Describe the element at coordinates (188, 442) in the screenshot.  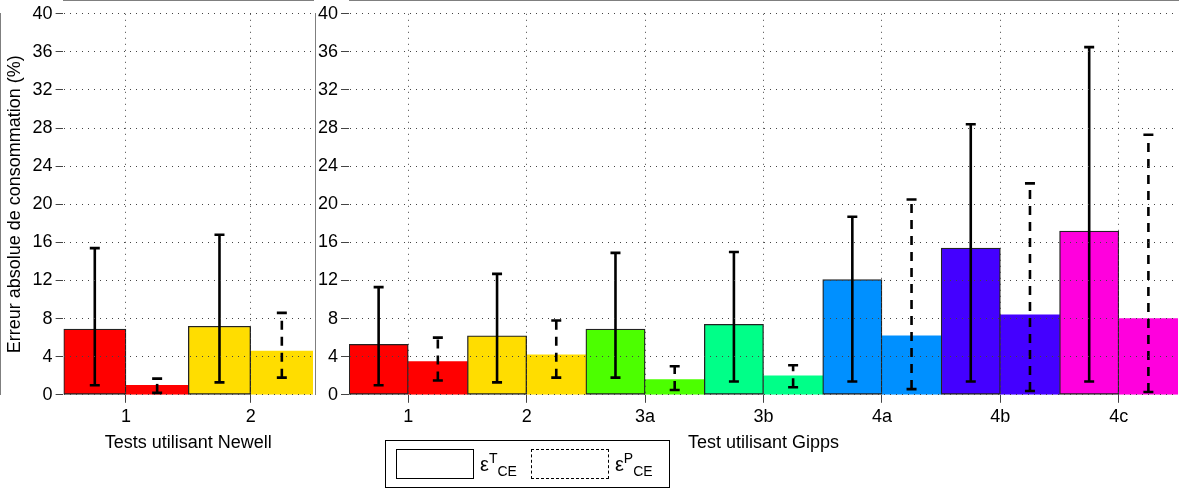
I see `x-axis-title: Tests utilisant Newell` at that location.